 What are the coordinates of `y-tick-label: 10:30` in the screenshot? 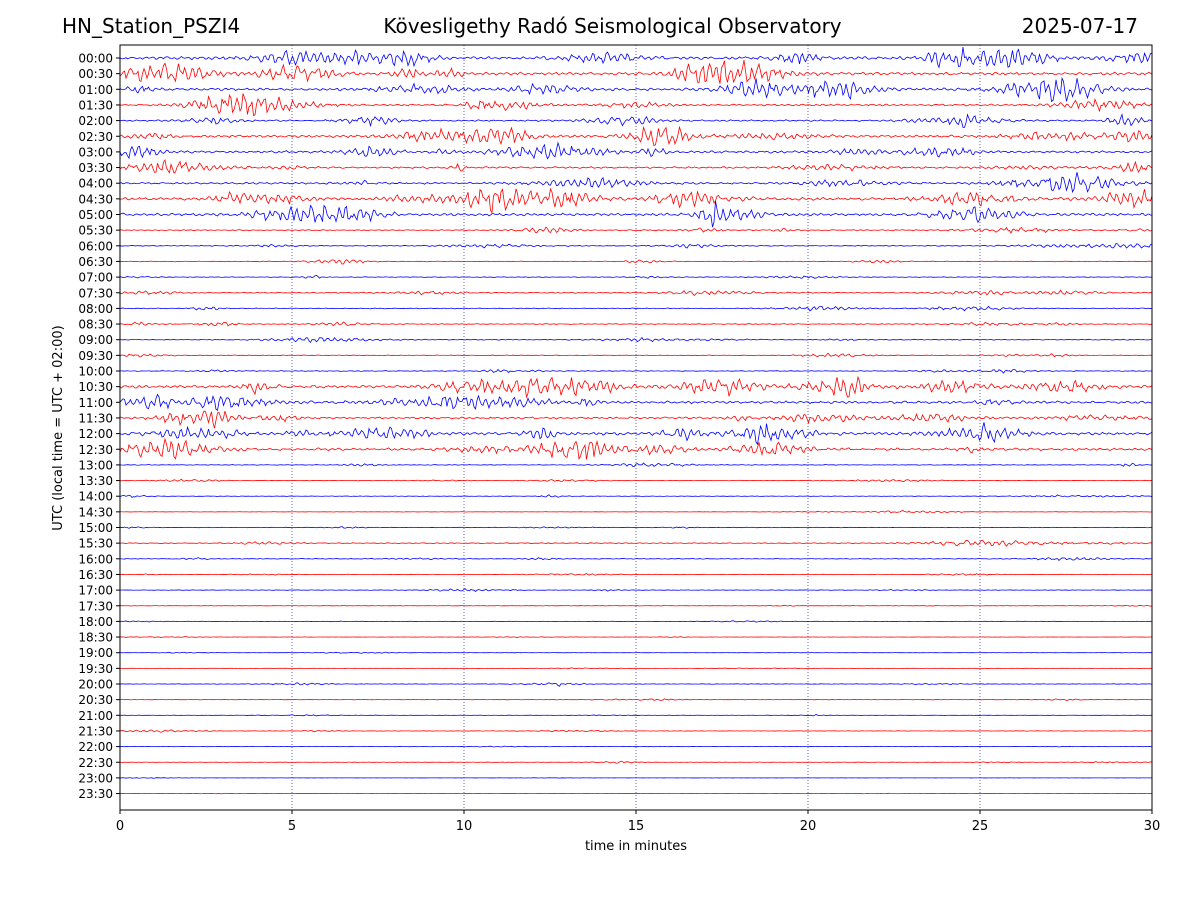 It's located at (95, 387).